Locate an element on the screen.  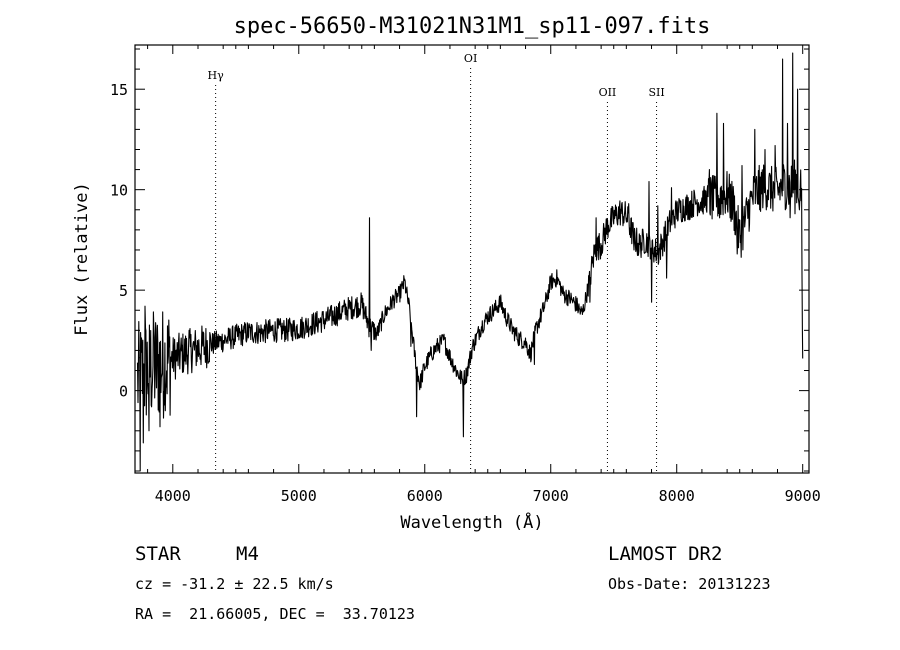
y-axis-label: Flux (relative) is located at coordinates (82, 259).